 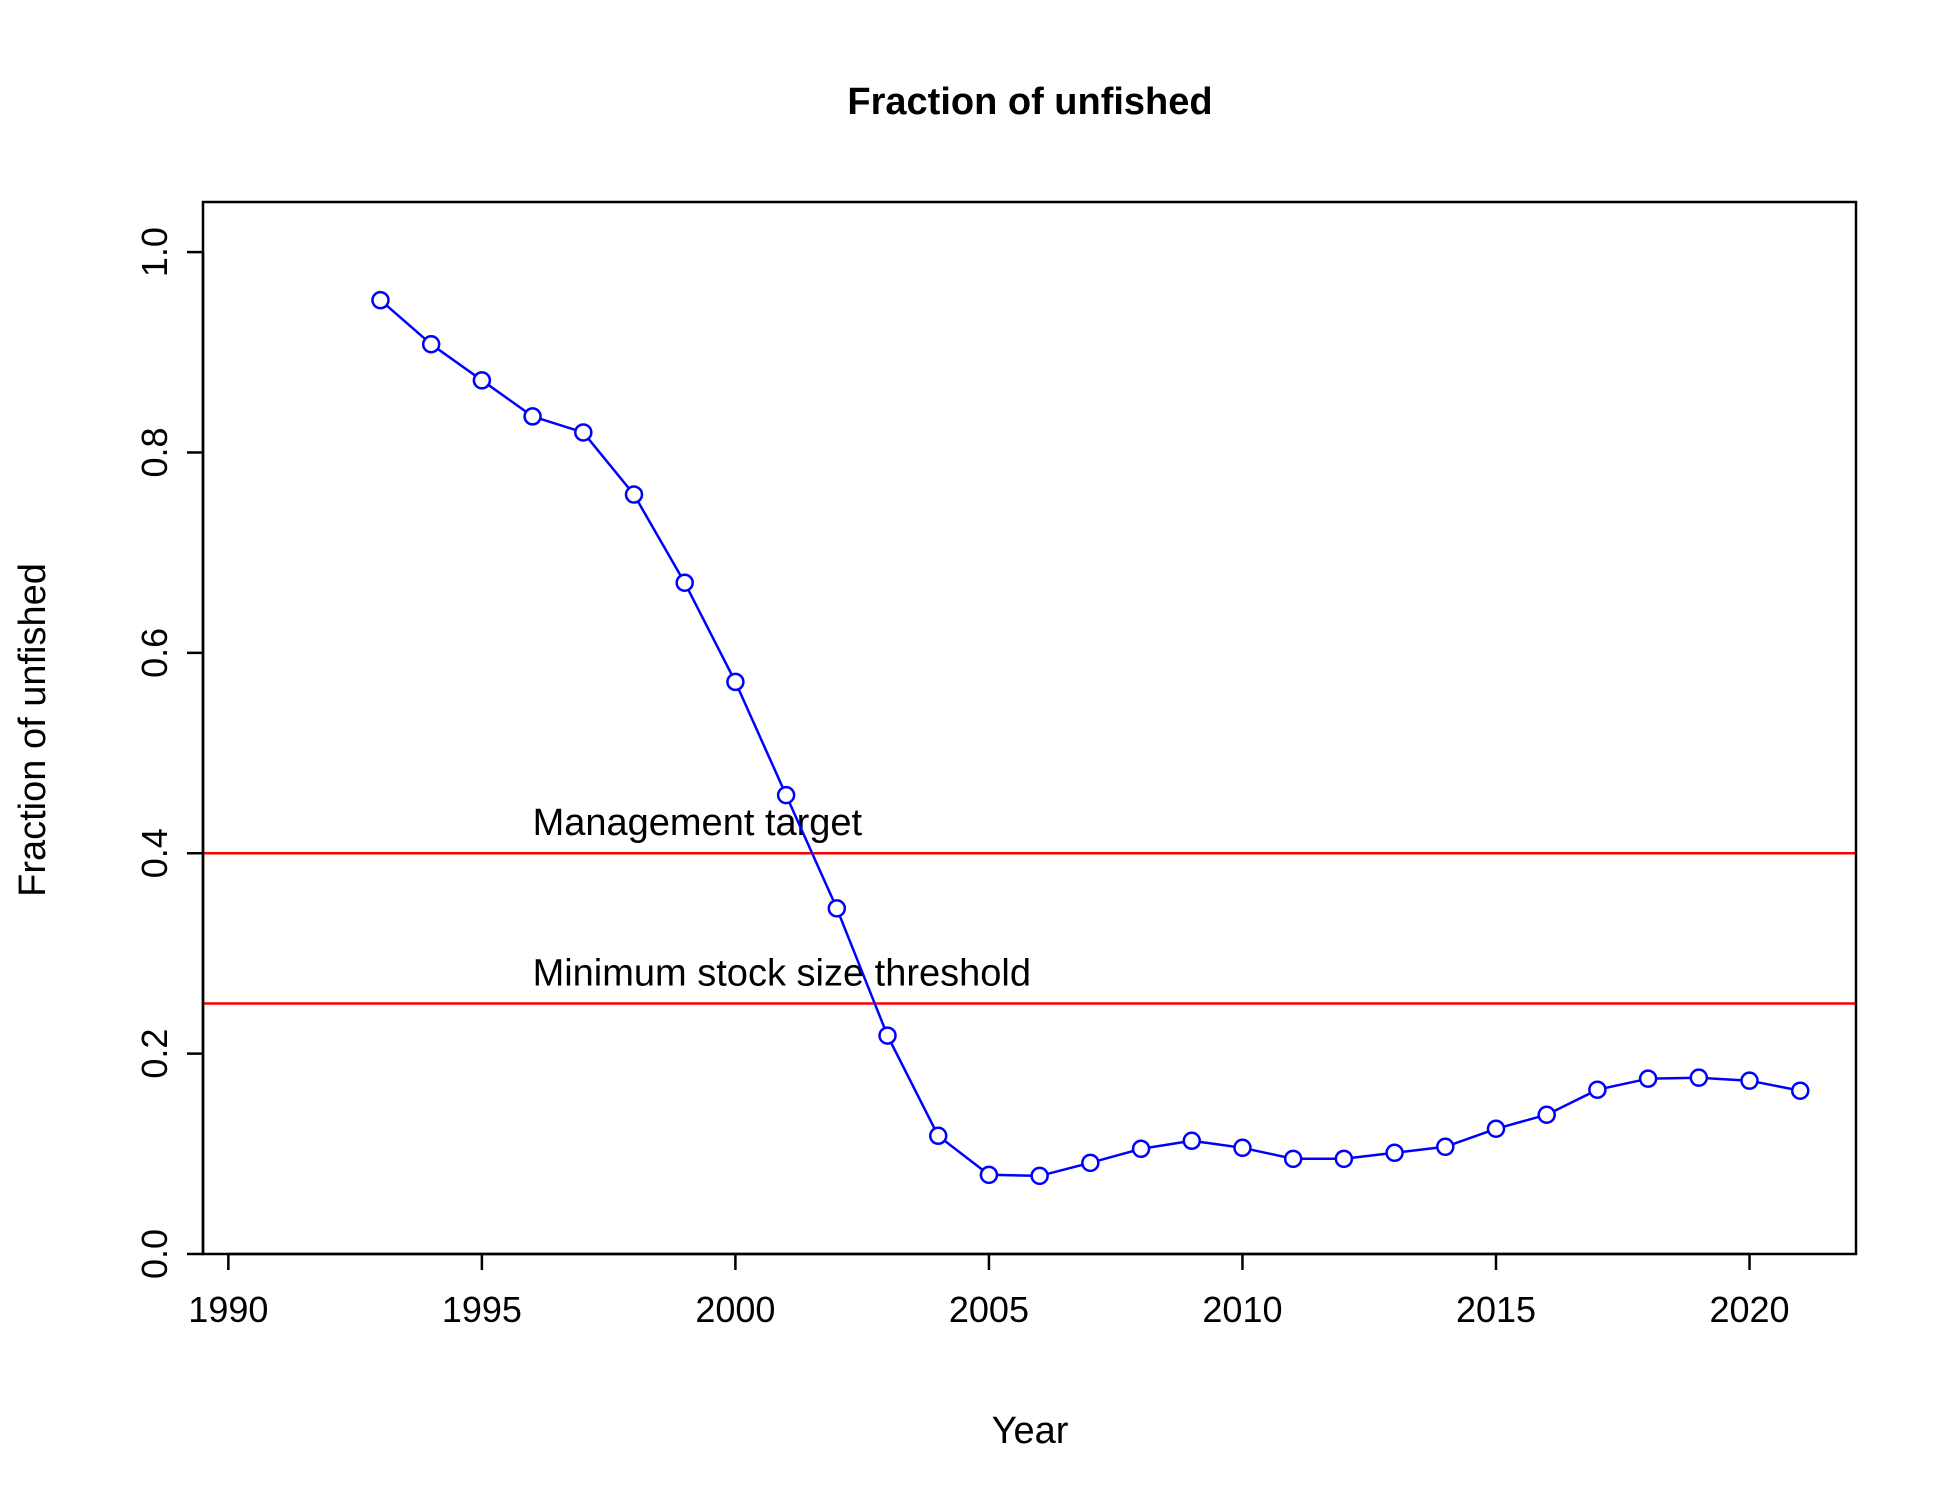 I want to click on y-tick-label: 0.0, so click(x=154, y=1254).